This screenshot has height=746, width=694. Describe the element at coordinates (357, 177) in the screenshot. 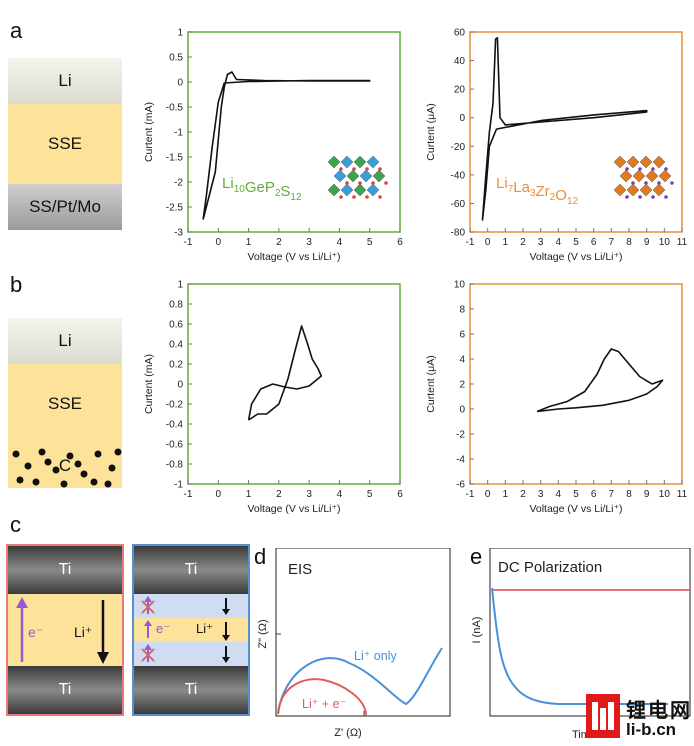

I see `crystal-structure-inset` at that location.